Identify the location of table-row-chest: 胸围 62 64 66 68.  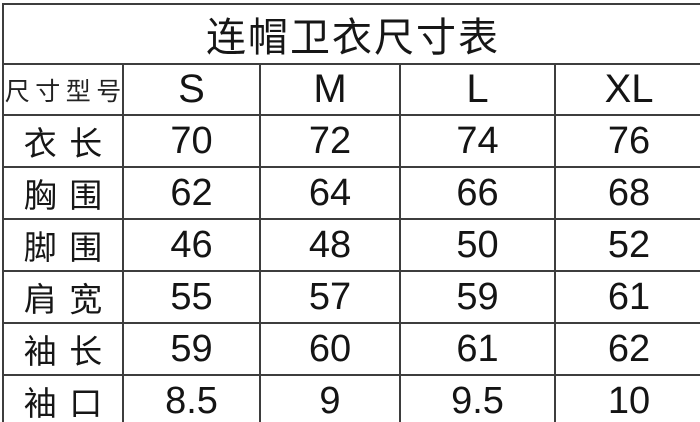
(351, 193).